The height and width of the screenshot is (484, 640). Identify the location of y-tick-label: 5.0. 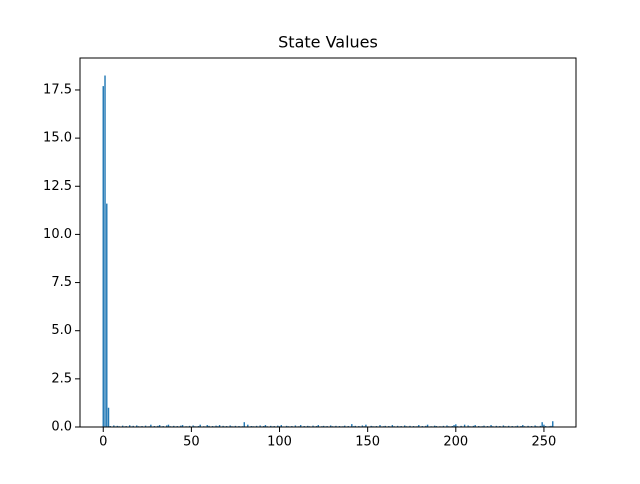
(61, 330).